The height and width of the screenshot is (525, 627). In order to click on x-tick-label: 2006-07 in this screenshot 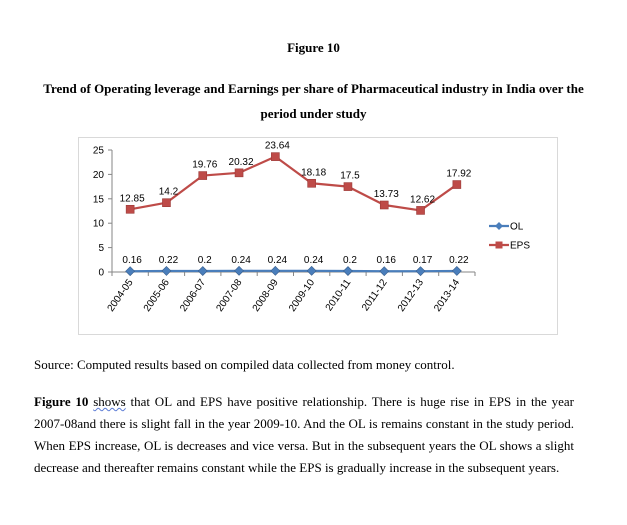, I will do `click(193, 295)`.